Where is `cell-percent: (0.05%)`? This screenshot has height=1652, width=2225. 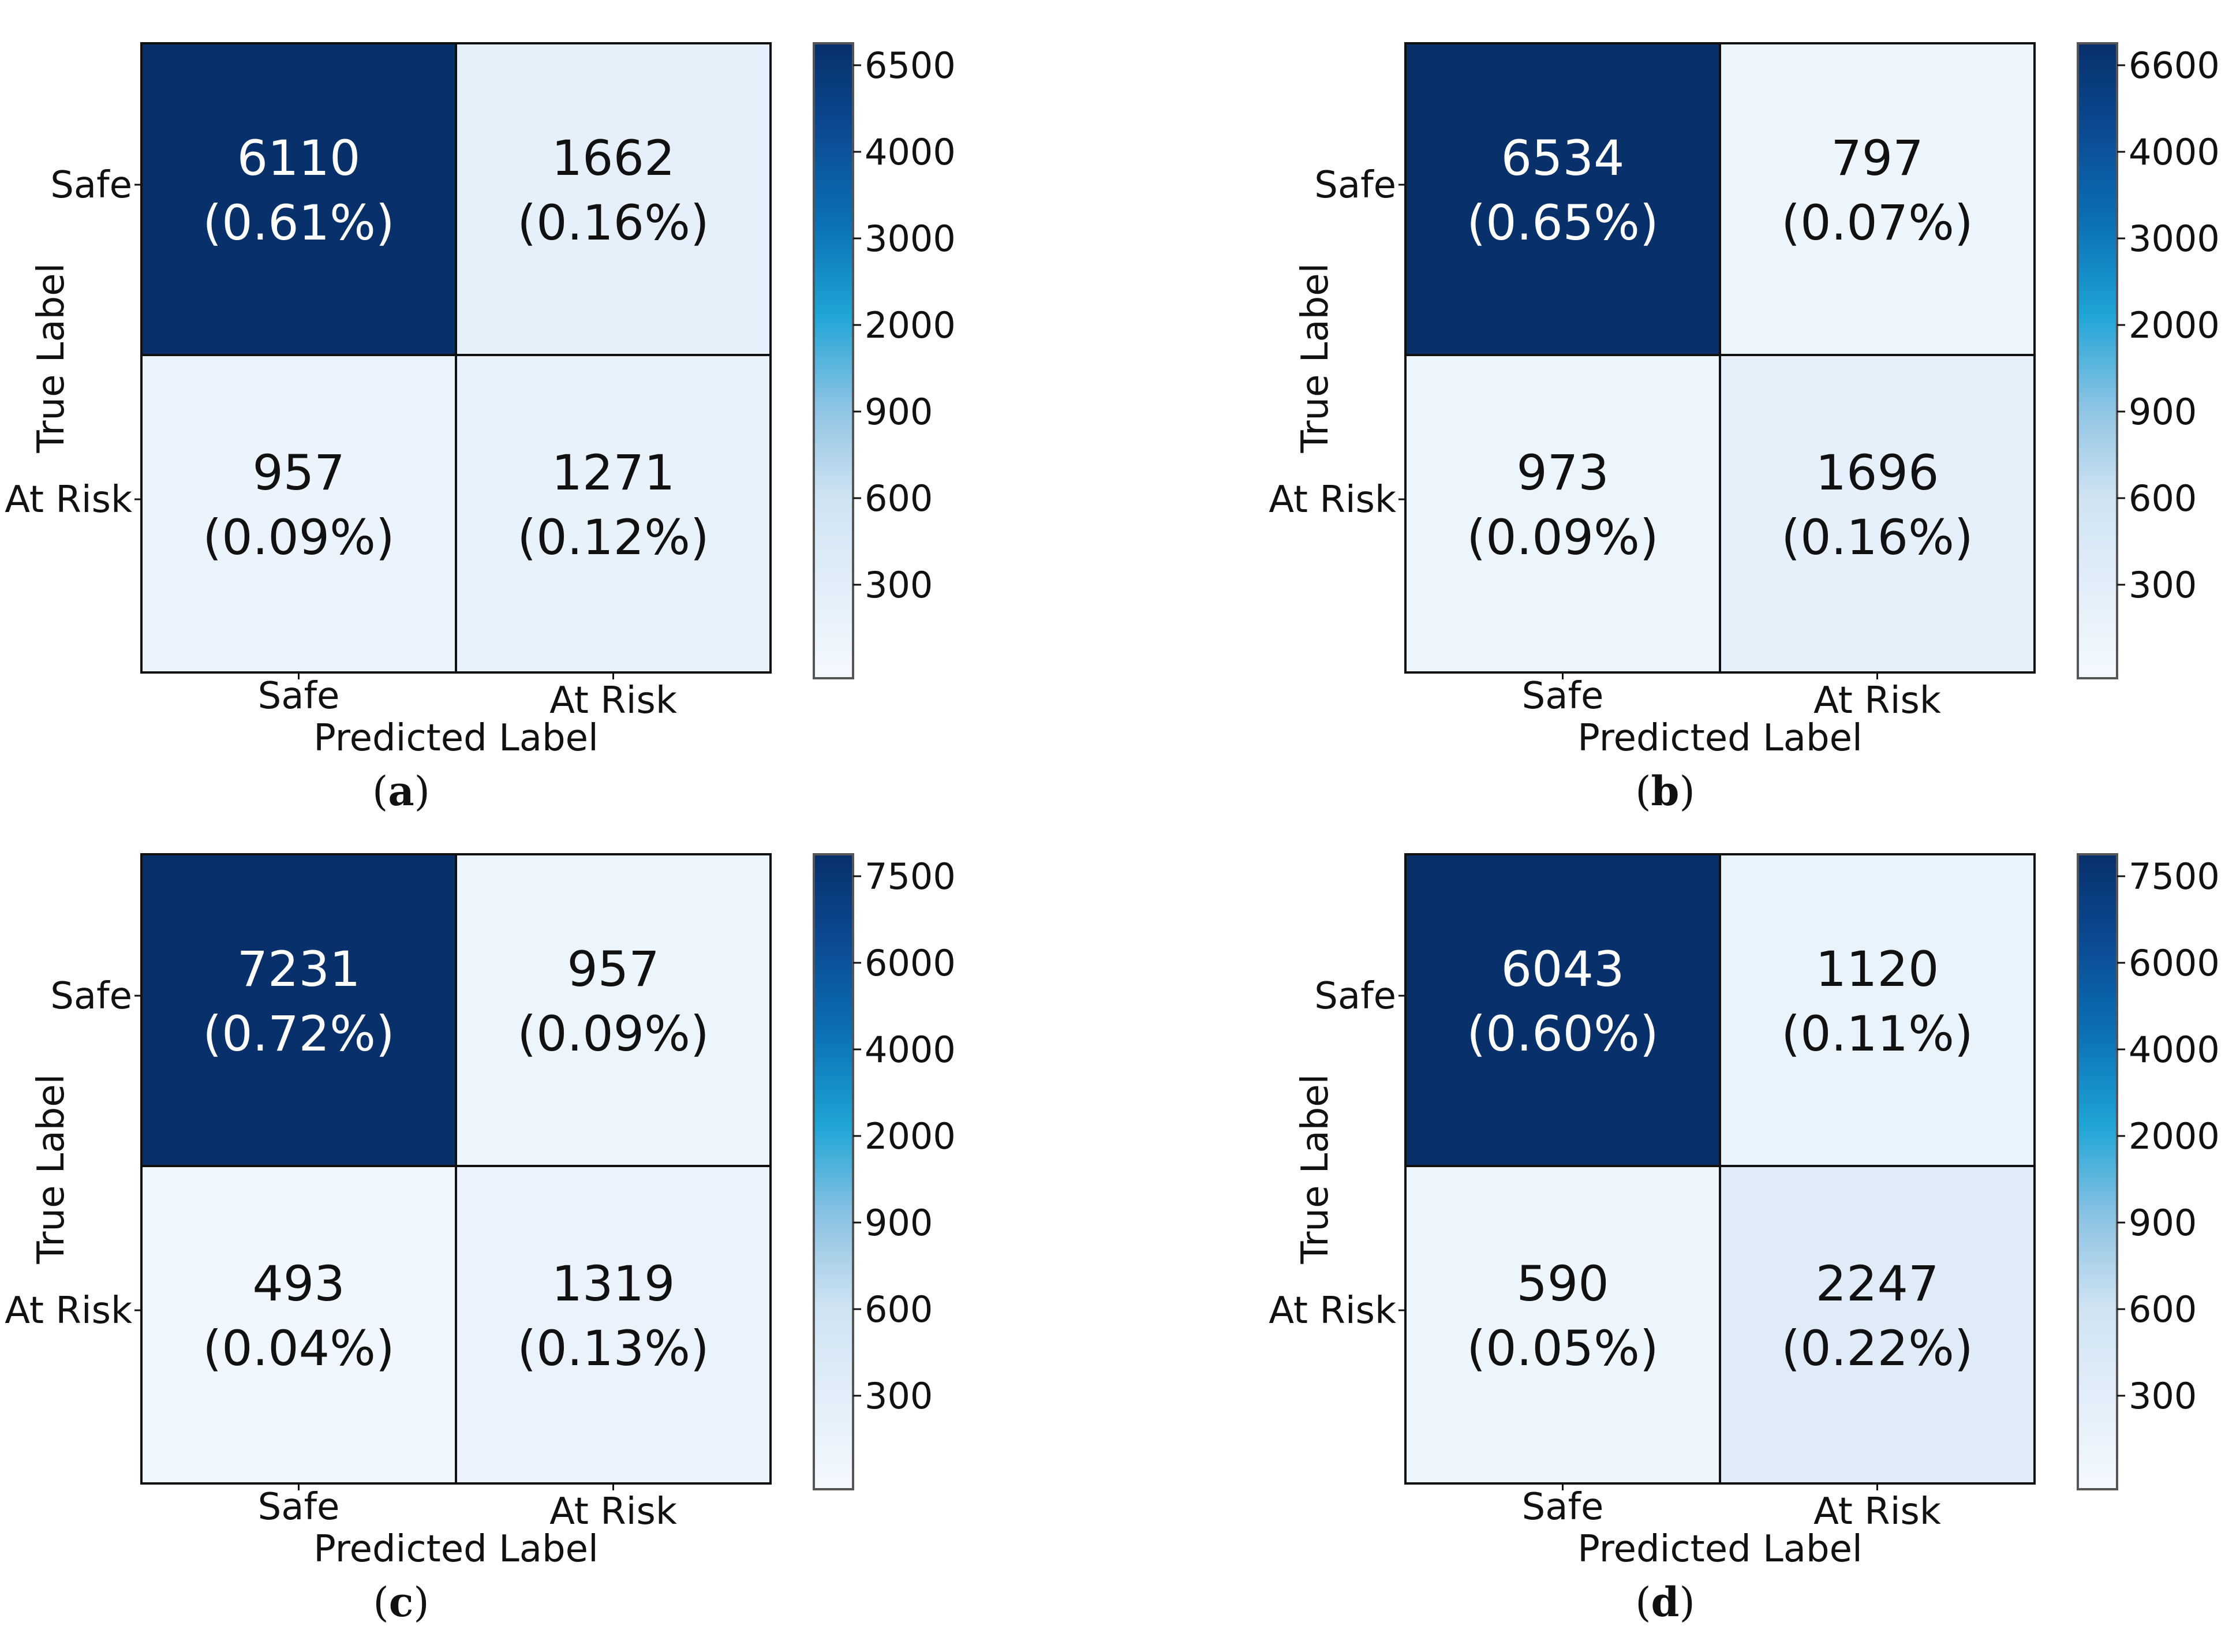
cell-percent: (0.05%) is located at coordinates (1562, 1348).